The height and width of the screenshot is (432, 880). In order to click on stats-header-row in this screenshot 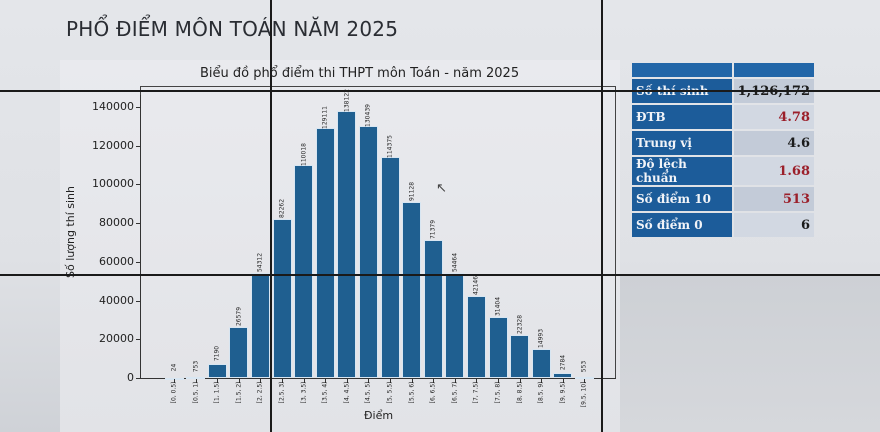, I will do `click(723, 70)`.